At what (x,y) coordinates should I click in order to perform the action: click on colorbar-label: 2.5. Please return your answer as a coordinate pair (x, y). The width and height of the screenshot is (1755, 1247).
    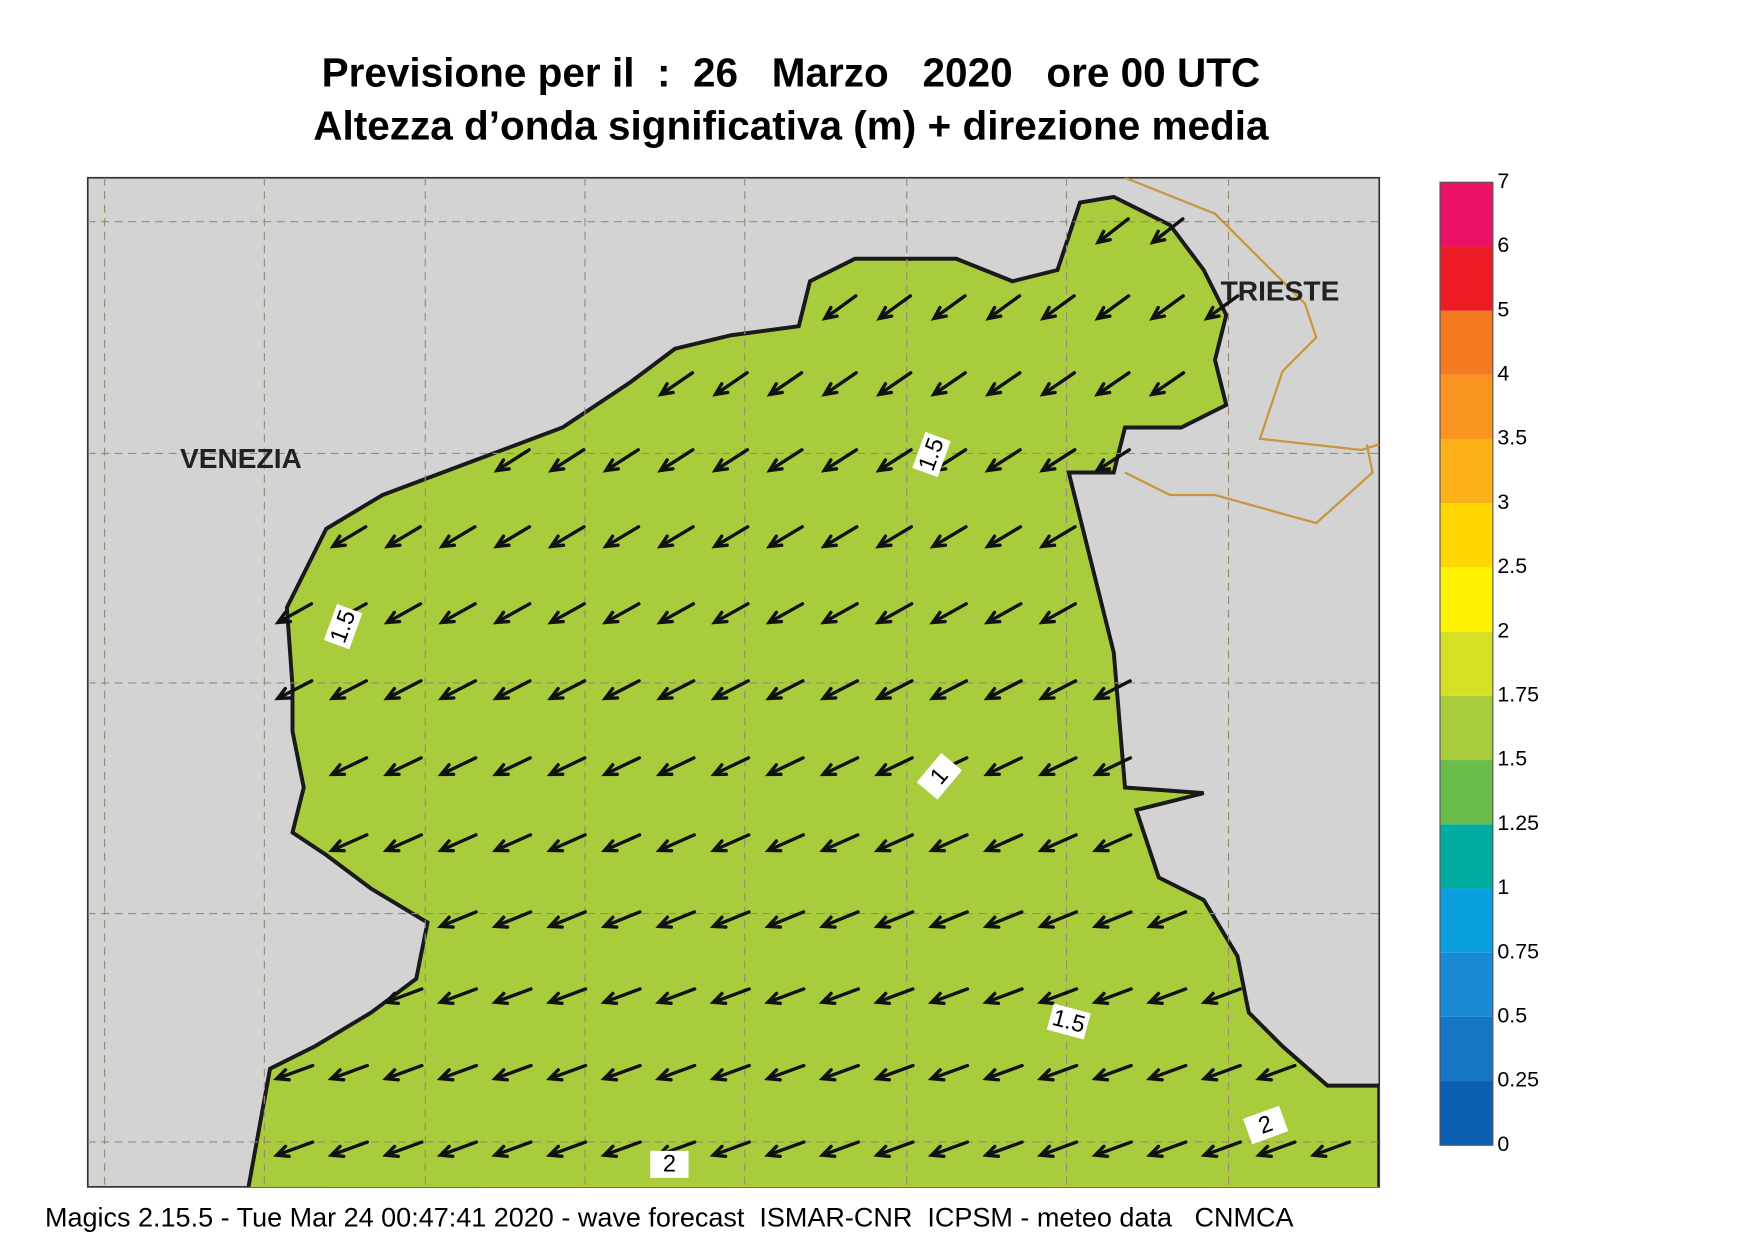
    Looking at the image, I should click on (1512, 566).